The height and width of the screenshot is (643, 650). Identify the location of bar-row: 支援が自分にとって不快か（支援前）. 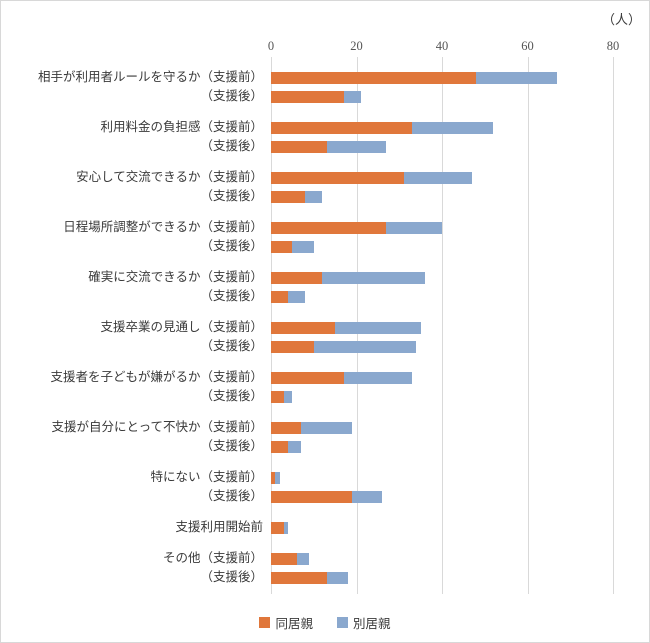
(325, 427).